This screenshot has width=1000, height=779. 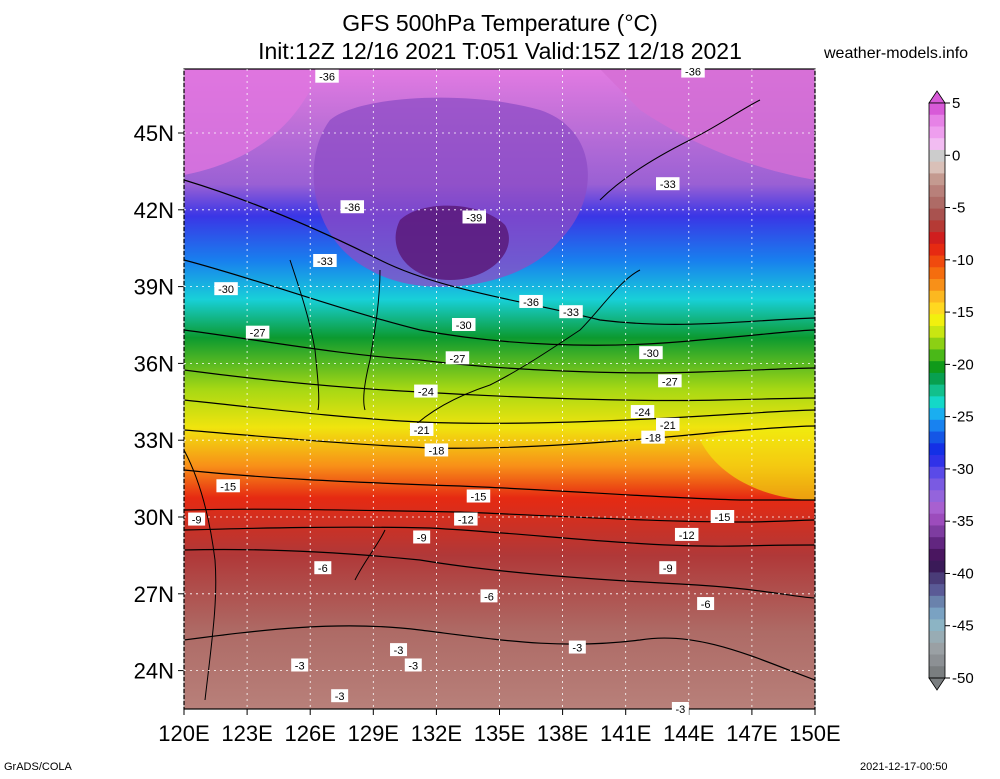 I want to click on contour-label: -30, so click(x=226, y=290).